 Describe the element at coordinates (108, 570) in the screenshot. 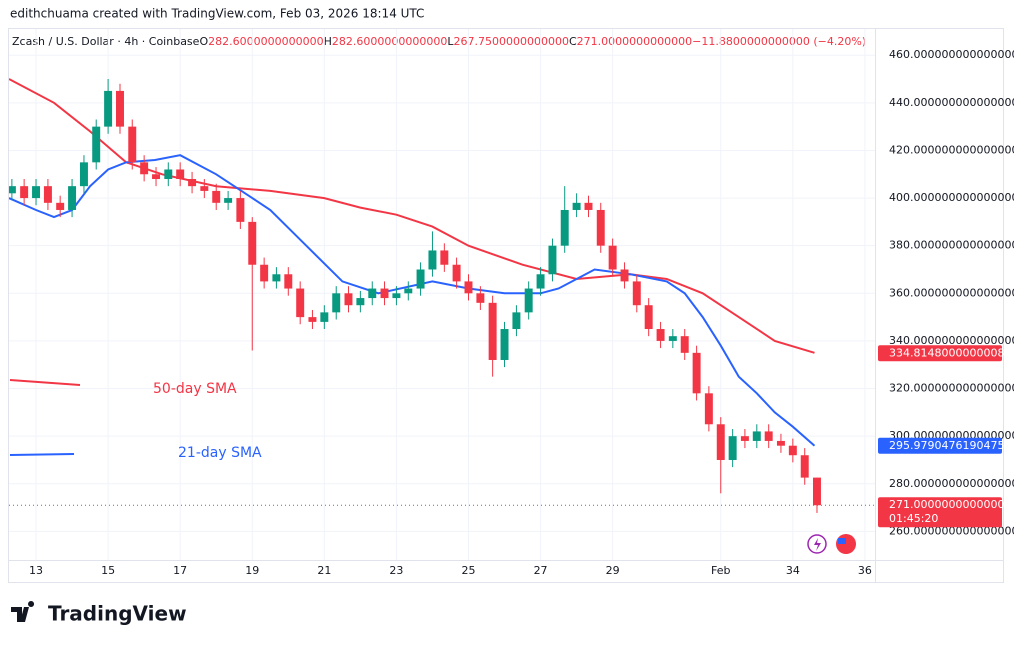

I see `x-tick-label: 15` at that location.